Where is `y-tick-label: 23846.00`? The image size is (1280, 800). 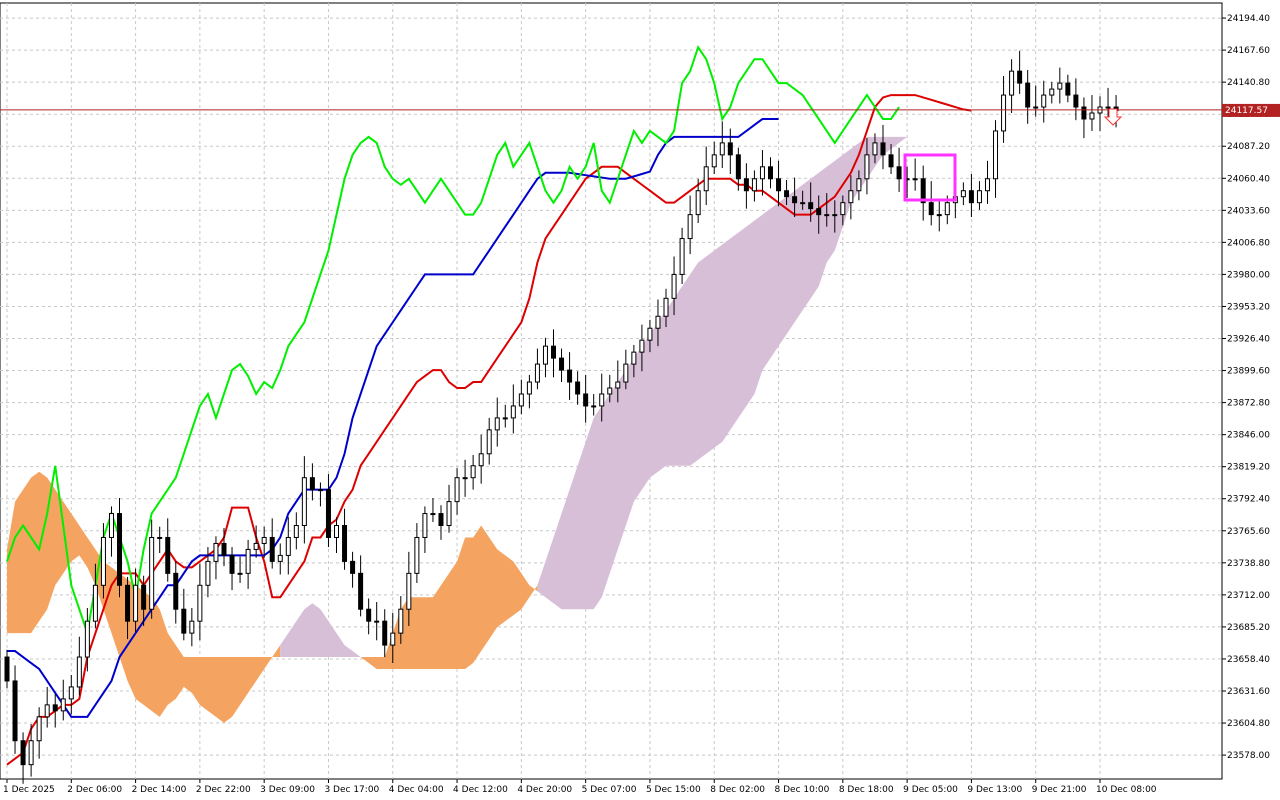
y-tick-label: 23846.00 is located at coordinates (1248, 436).